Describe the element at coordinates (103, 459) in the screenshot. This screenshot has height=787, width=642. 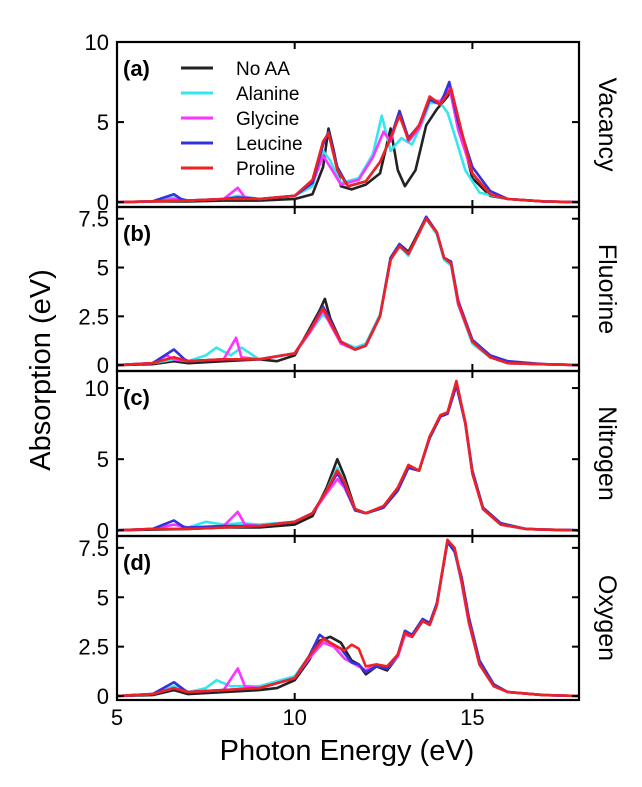
I see `ytick-label-c-1: 5` at that location.